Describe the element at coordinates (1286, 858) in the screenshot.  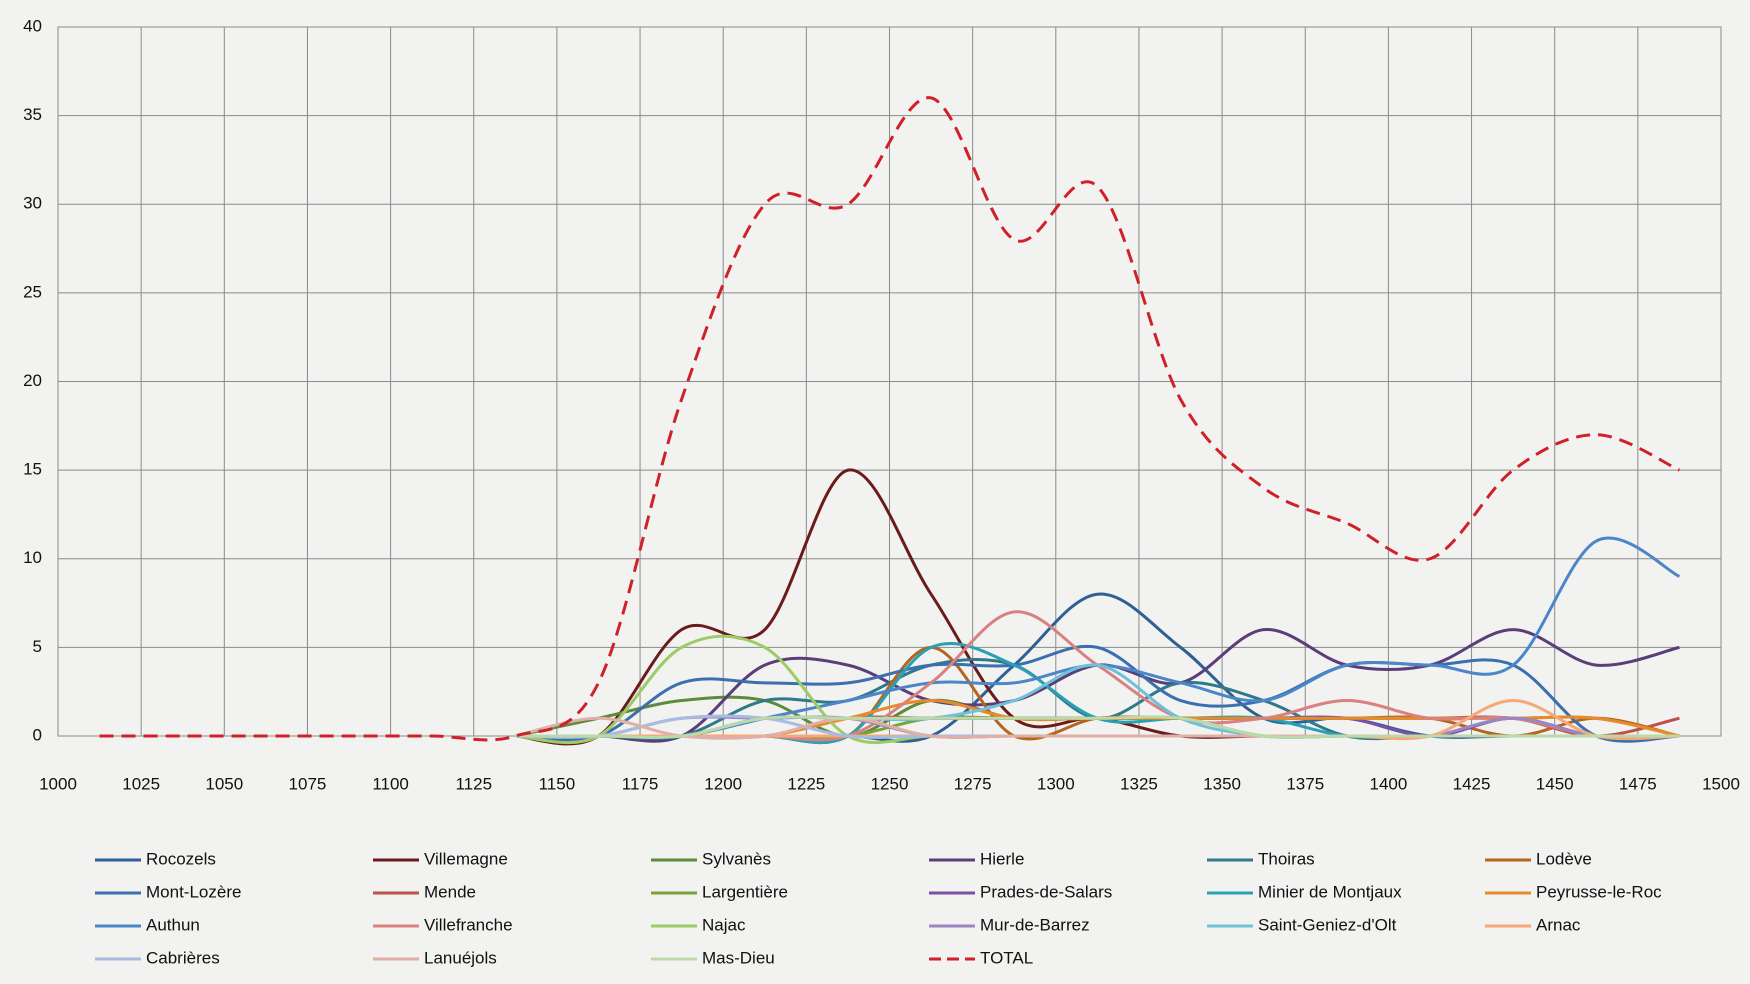
I see `legend-label: Thoiras` at that location.